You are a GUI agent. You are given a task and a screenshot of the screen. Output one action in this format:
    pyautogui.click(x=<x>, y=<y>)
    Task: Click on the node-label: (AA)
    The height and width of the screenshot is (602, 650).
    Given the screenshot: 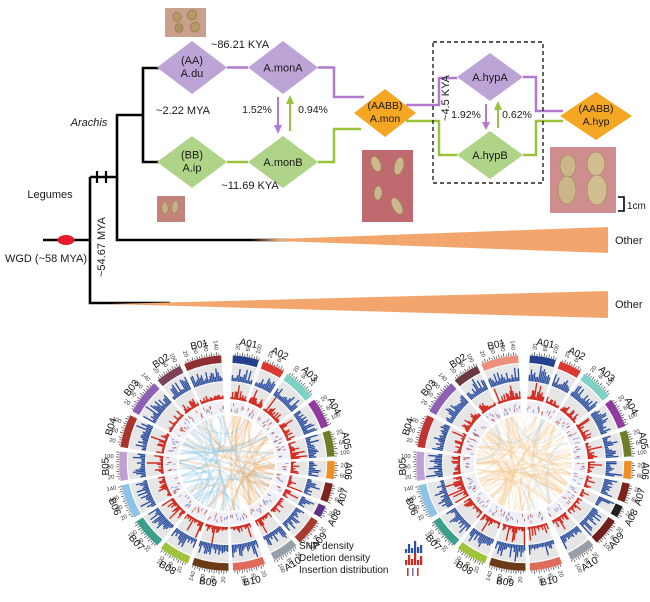 What is the action you would take?
    pyautogui.click(x=192, y=61)
    